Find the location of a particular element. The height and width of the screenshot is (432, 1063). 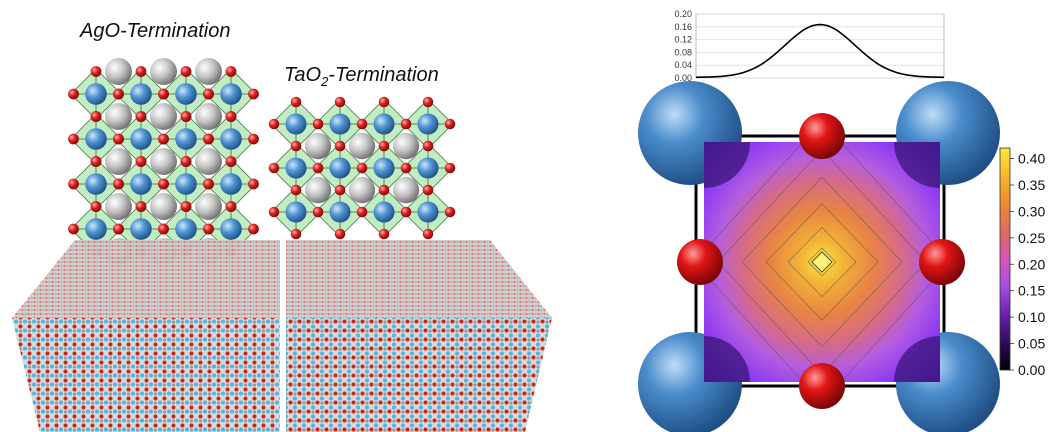

density-corner-tl is located at coordinates (727, 165).